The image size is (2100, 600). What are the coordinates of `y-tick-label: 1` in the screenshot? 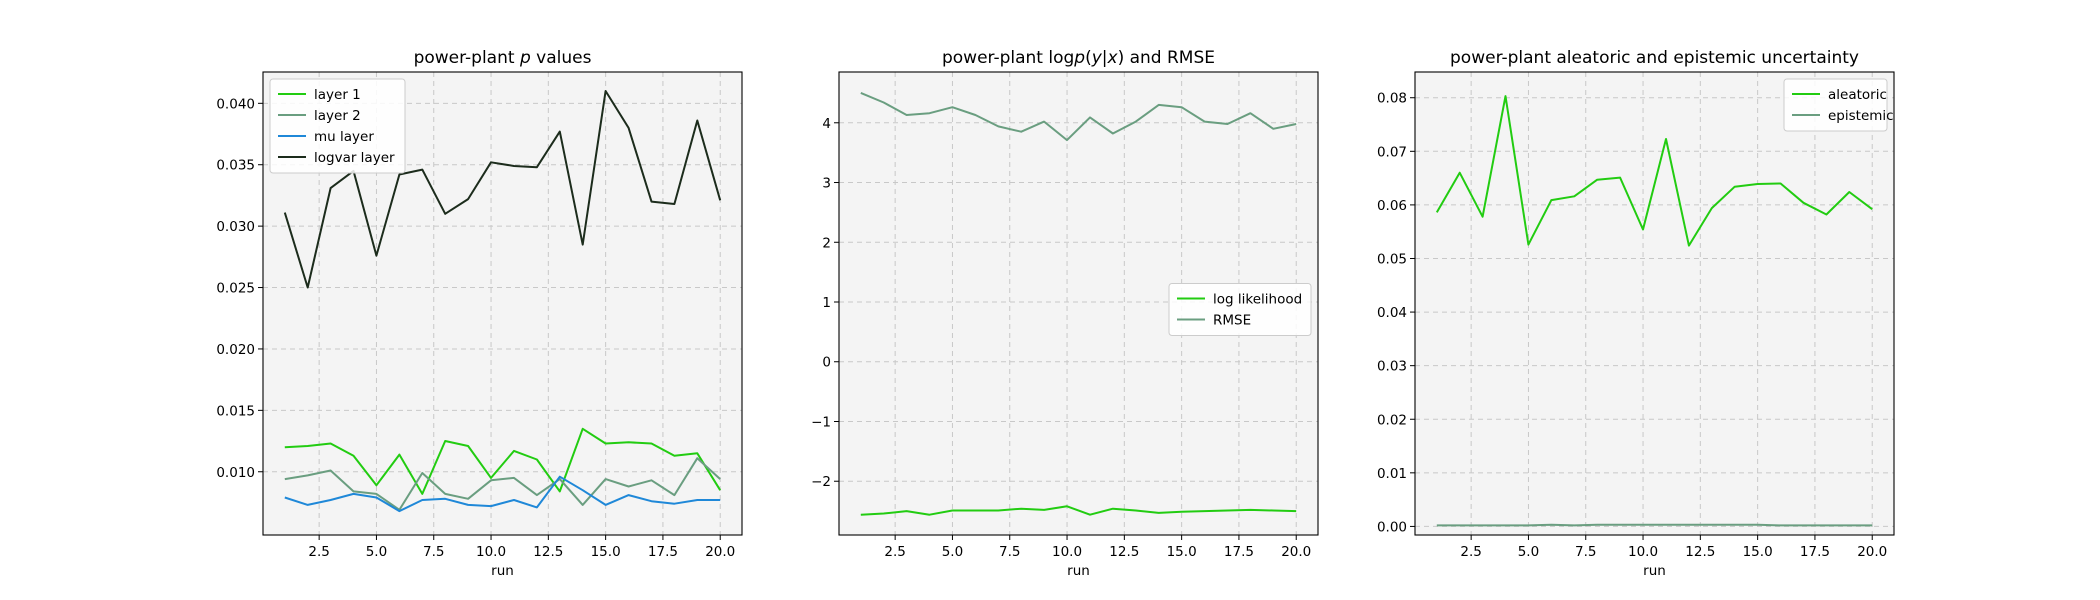 It's located at (826, 303).